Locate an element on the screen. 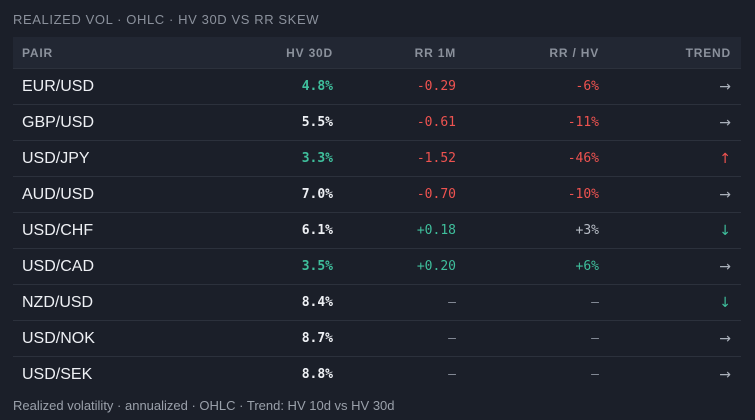  table-row: USD/JPY 3.3% -1.52 -46% ↑ is located at coordinates (377, 158).